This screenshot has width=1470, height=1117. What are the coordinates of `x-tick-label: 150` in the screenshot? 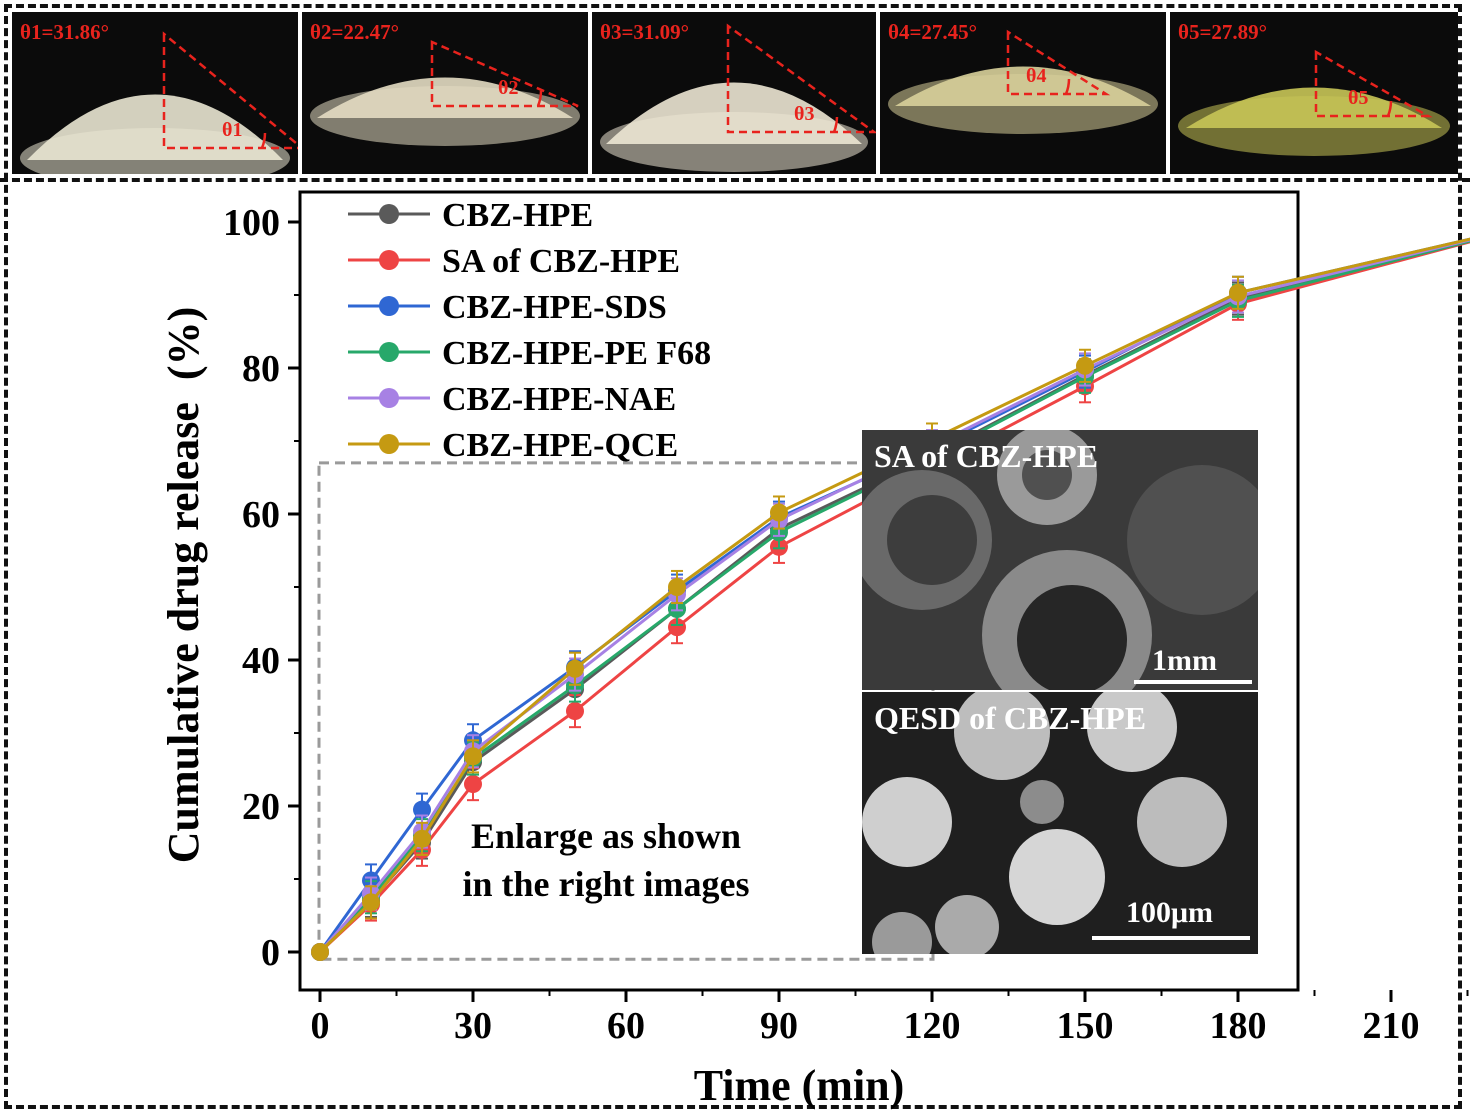 It's located at (1085, 1026).